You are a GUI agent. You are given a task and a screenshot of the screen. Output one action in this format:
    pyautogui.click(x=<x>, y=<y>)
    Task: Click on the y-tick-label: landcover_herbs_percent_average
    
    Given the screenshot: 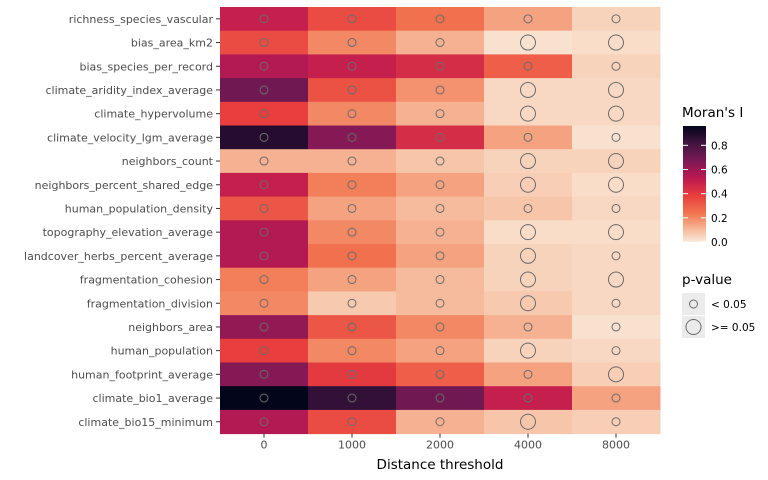 What is the action you would take?
    pyautogui.click(x=118, y=256)
    